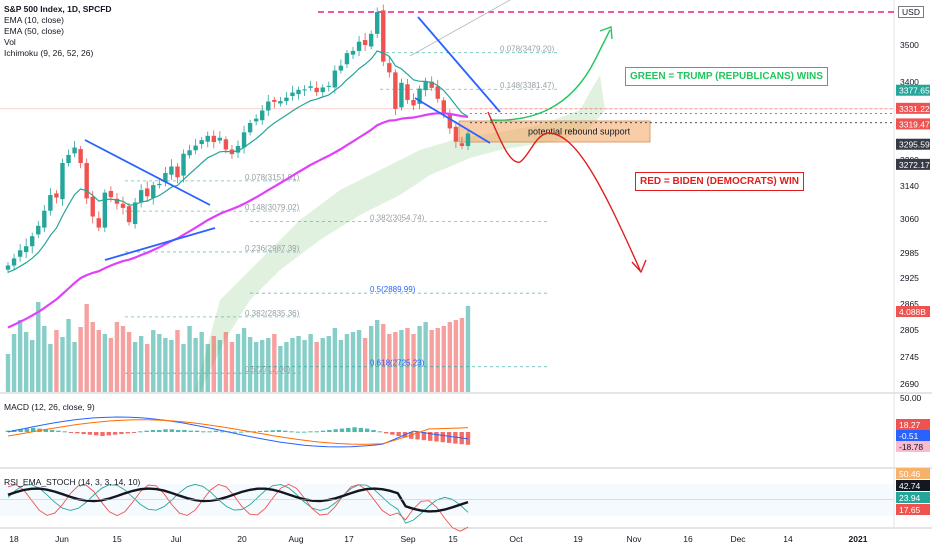 This screenshot has height=550, width=932. I want to click on legend-ema10: EMA (10, close), so click(34, 20).